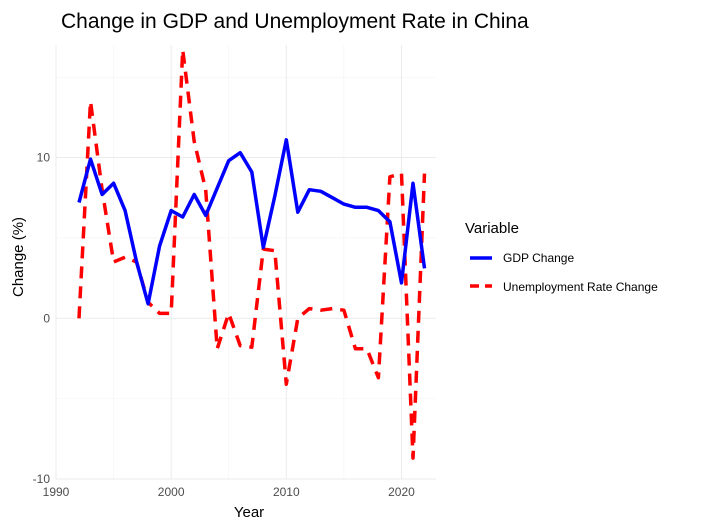  Describe the element at coordinates (42, 318) in the screenshot. I see `y-axis-ticks: -10 0 10` at that location.